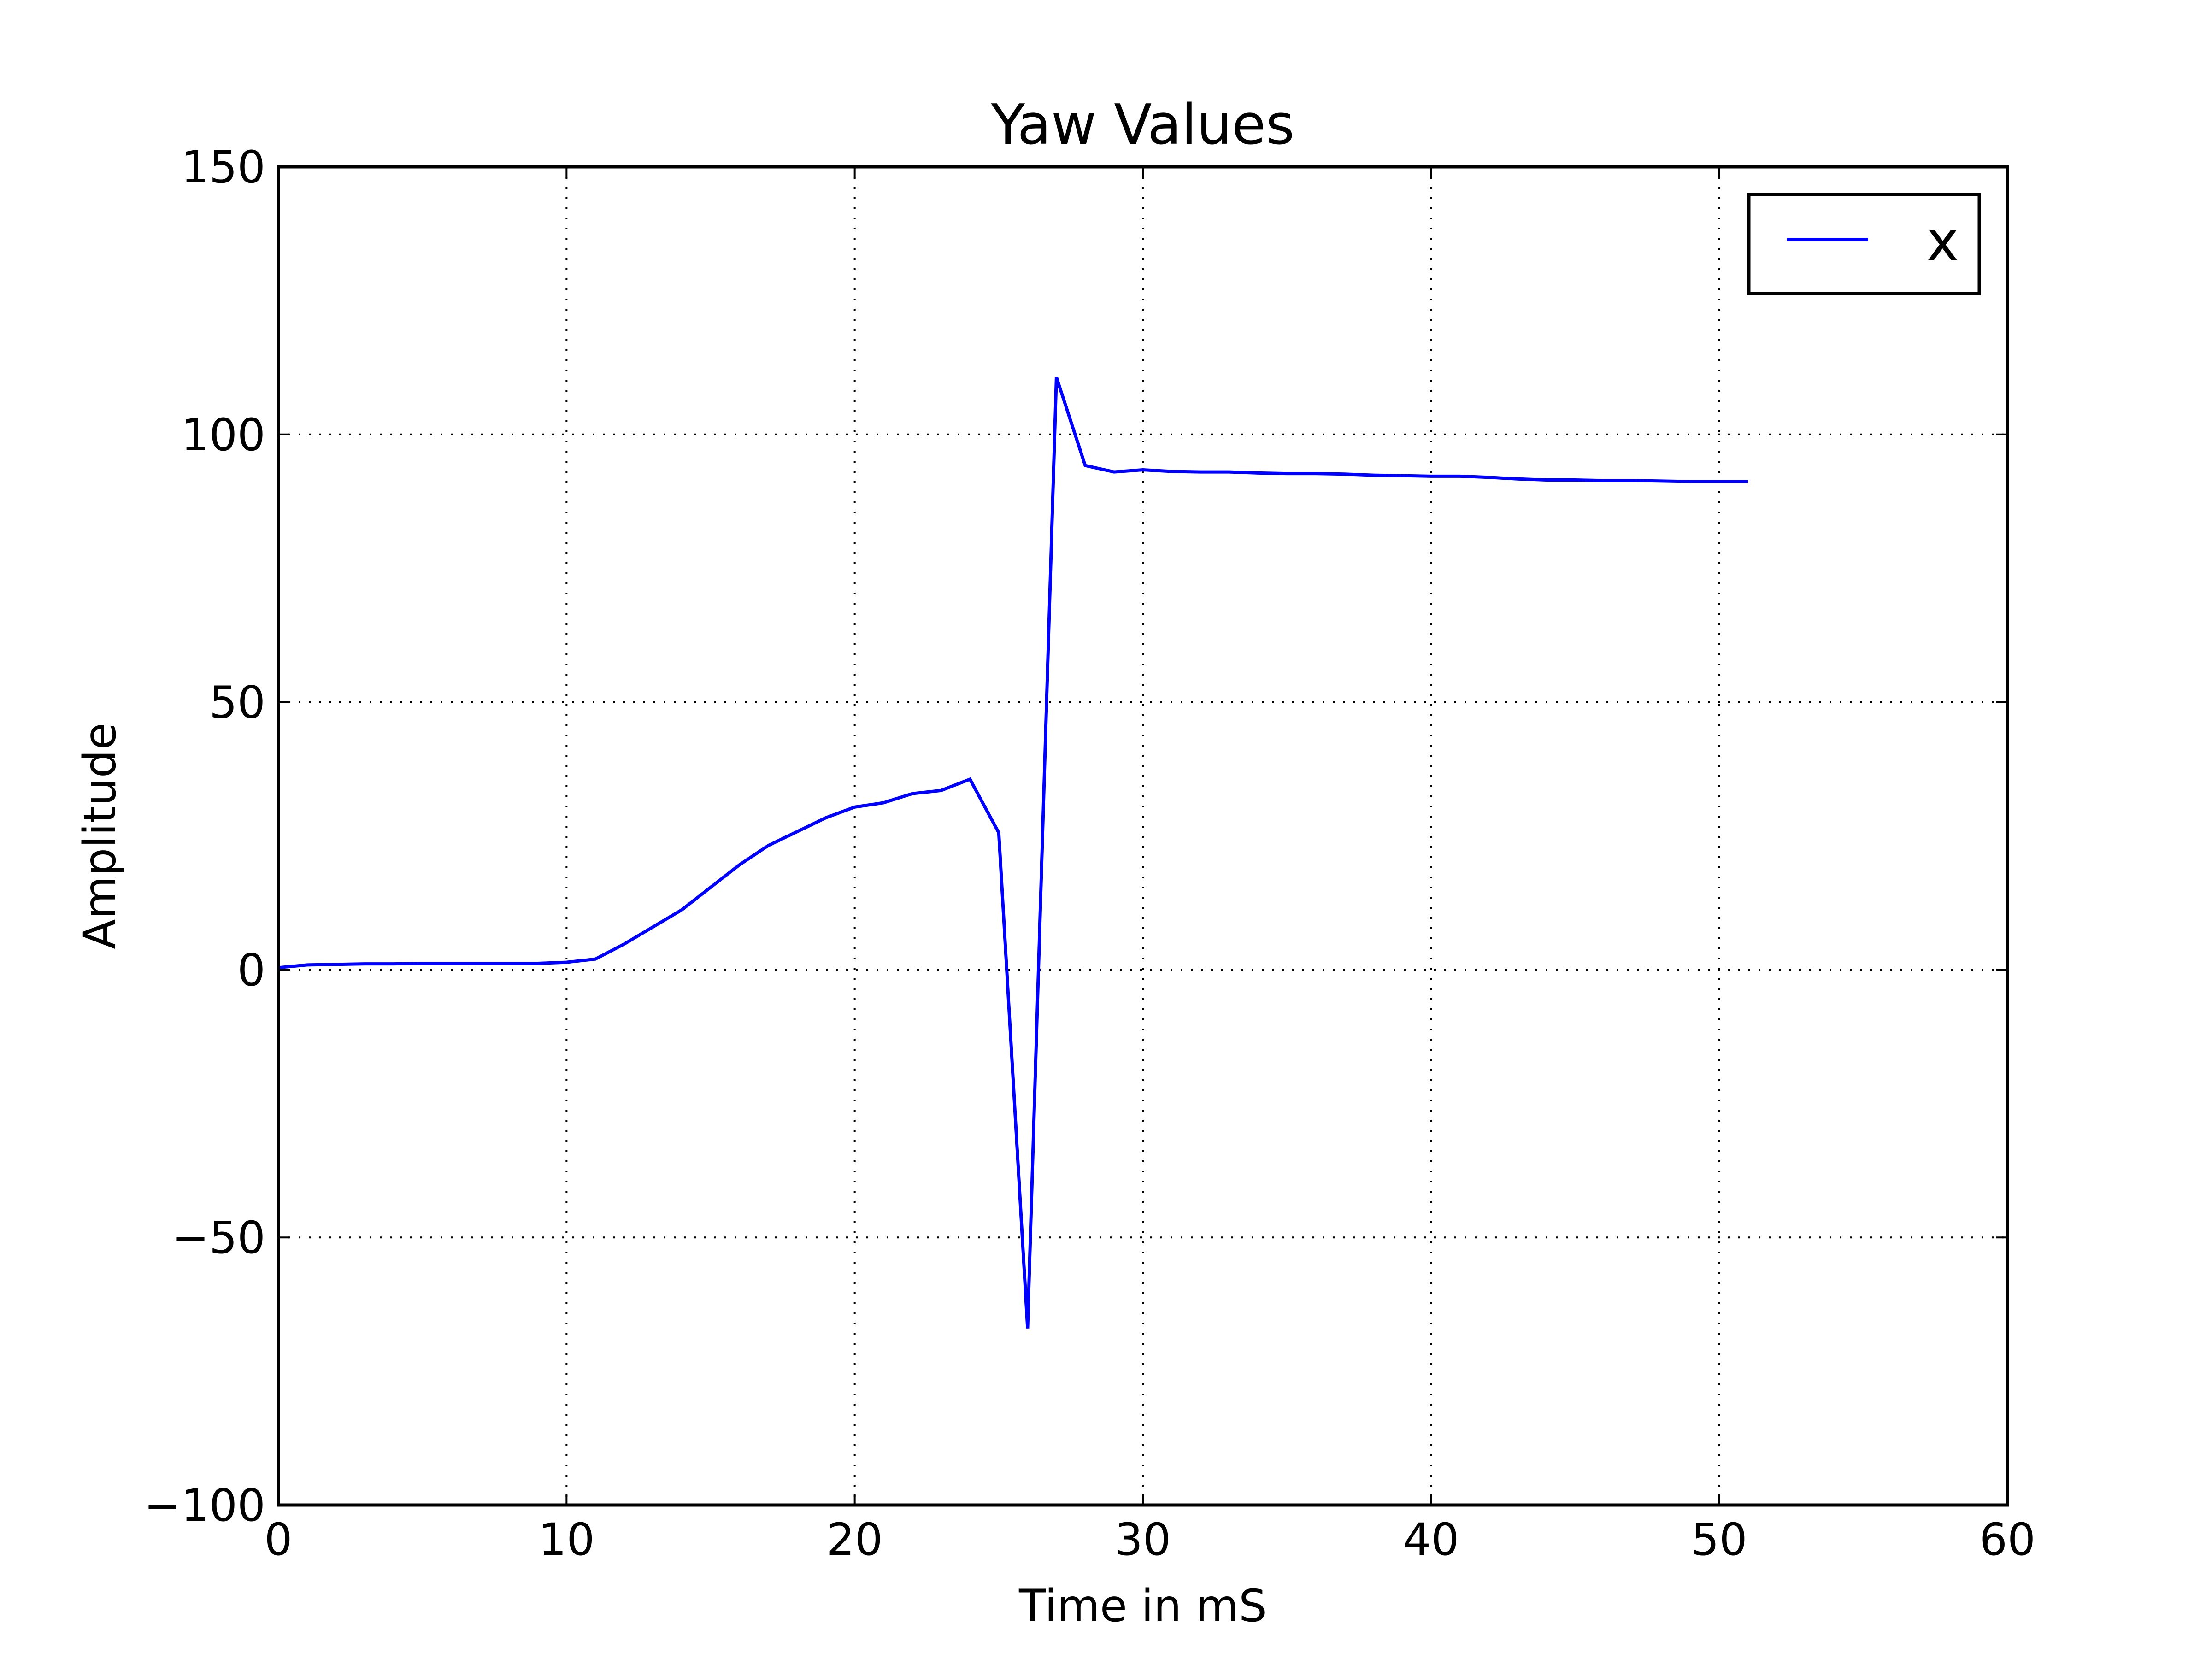 This screenshot has height=1659, width=2212. What do you see at coordinates (218, 1238) in the screenshot?
I see `y-tick-label: −50` at bounding box center [218, 1238].